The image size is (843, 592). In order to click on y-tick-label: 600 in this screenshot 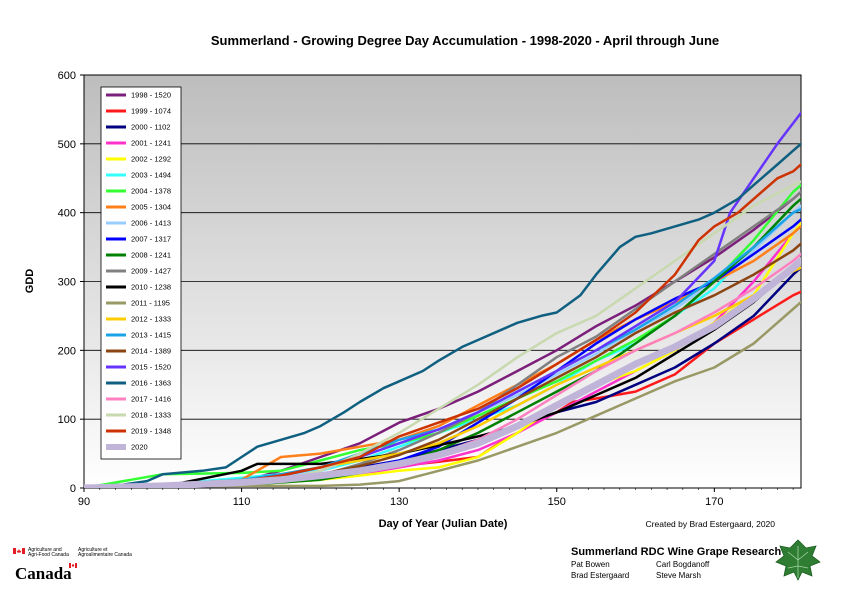, I will do `click(67, 76)`.